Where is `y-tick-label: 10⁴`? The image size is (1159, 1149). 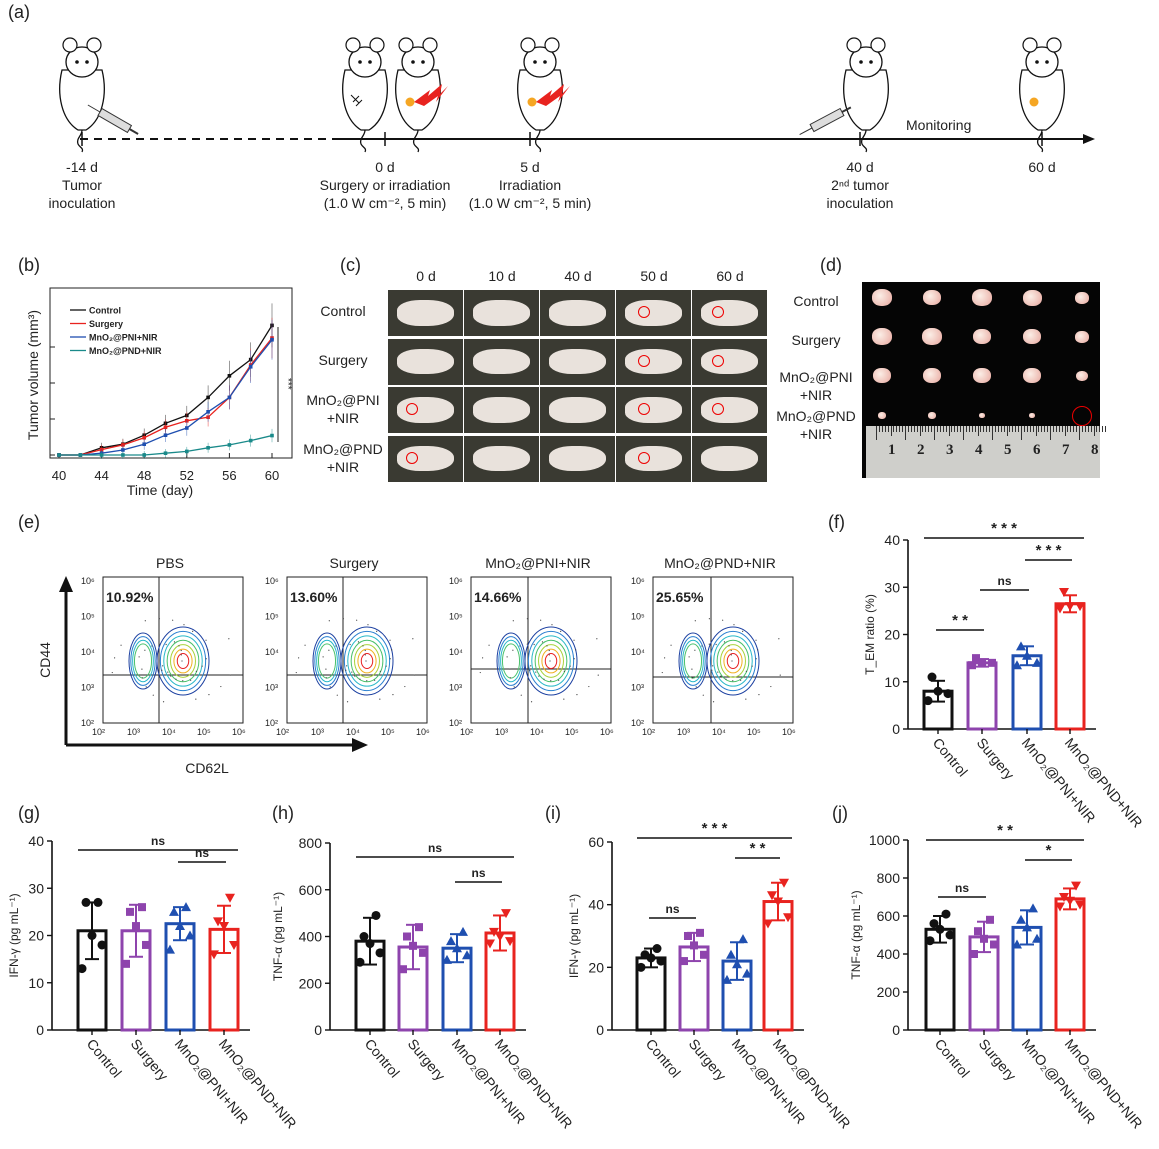 y-tick-label: 10⁴ is located at coordinates (456, 652).